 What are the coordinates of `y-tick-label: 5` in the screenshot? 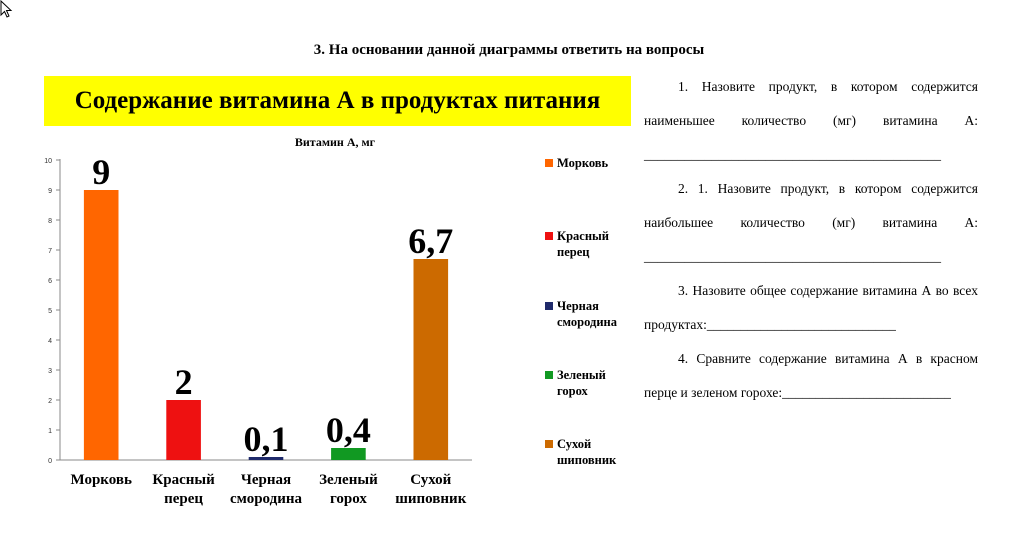 It's located at (50, 311).